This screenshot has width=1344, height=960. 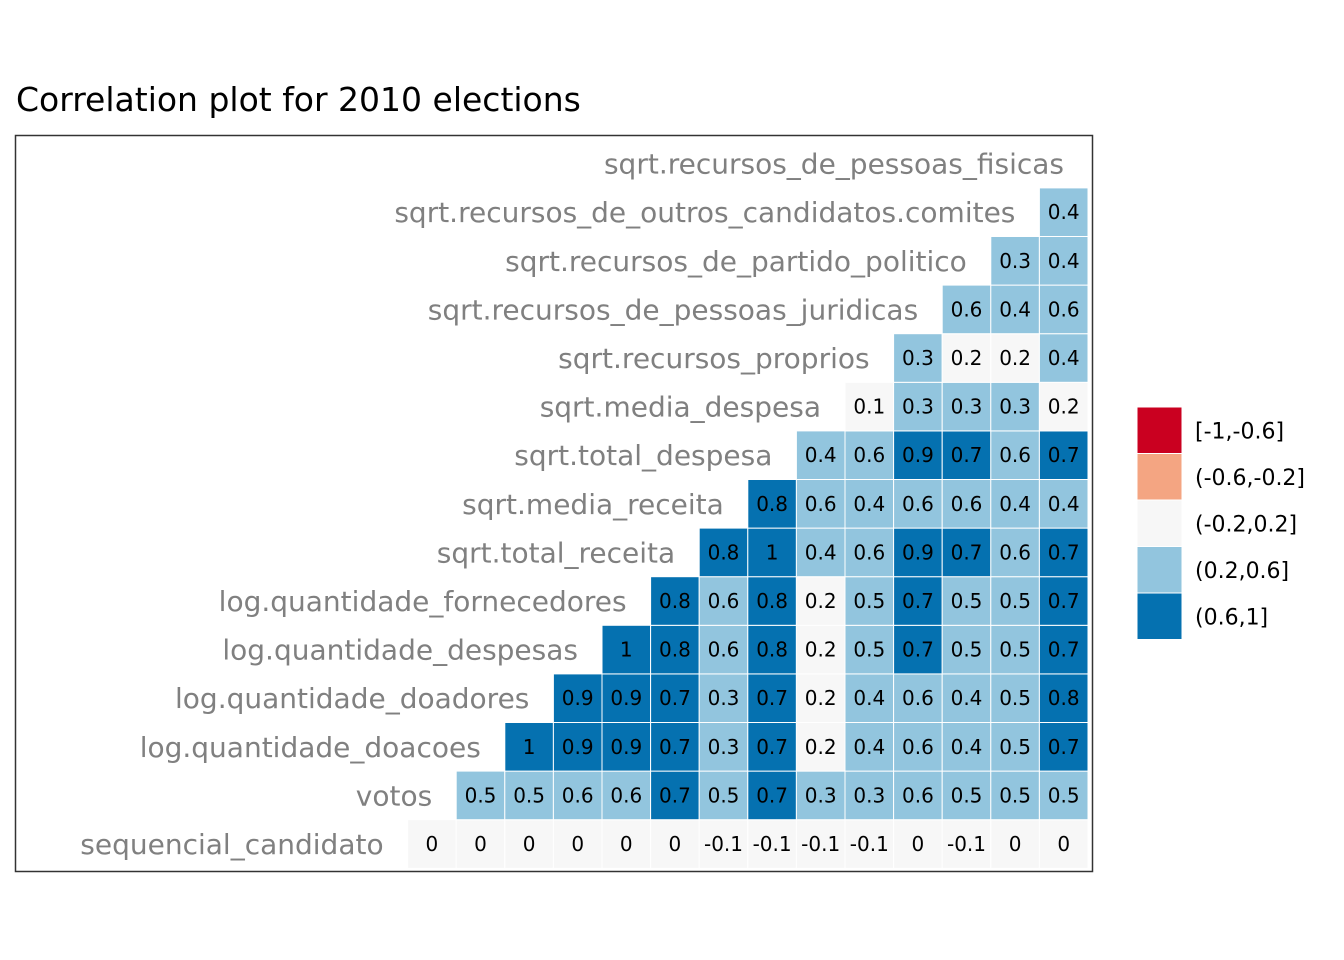 What do you see at coordinates (772, 552) in the screenshot?
I see `cell-value-label: 1` at bounding box center [772, 552].